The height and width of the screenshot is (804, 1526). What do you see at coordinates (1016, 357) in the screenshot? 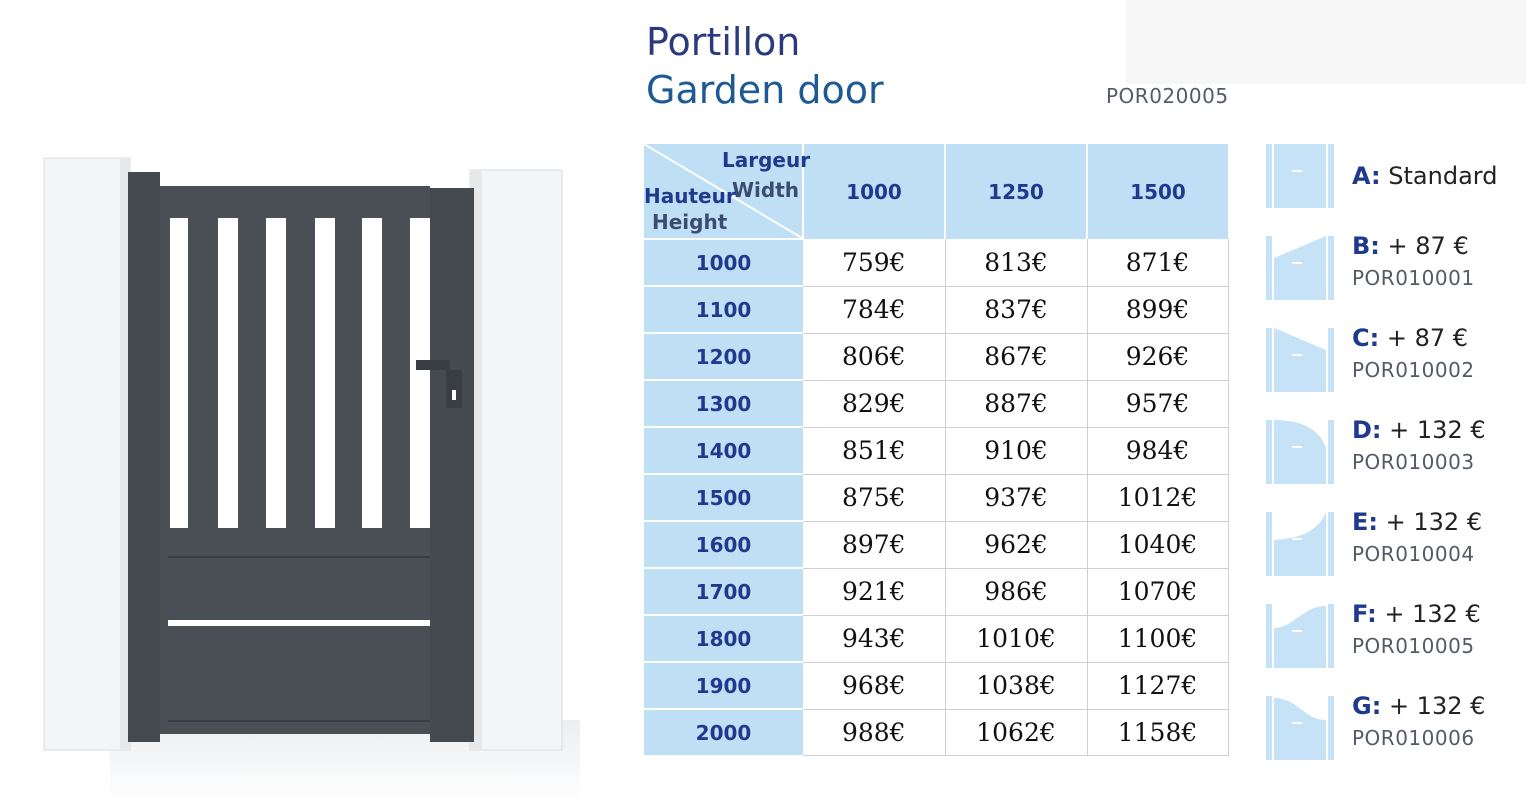
I see `price-cell: 867€` at bounding box center [1016, 357].